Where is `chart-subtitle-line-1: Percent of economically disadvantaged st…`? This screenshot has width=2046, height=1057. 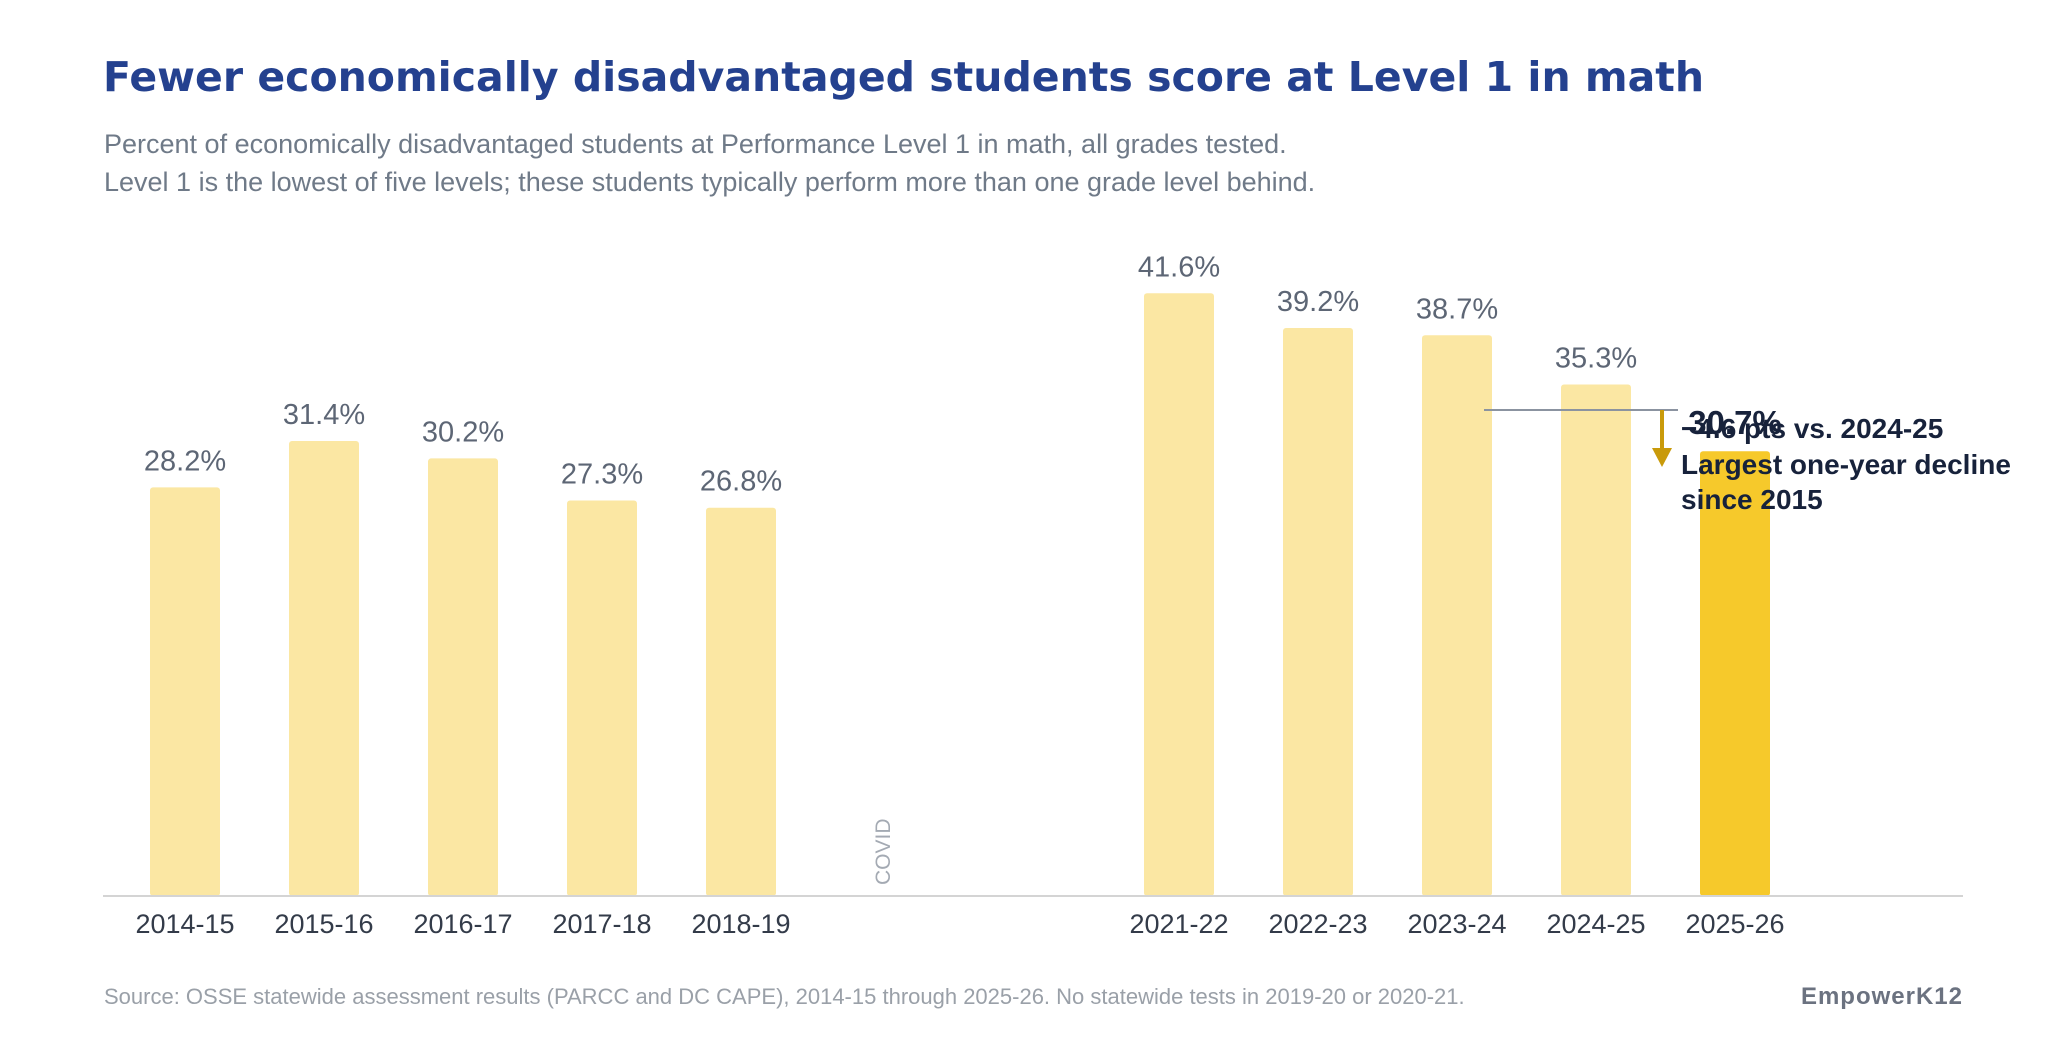
chart-subtitle-line-1: Percent of economically disadvantaged st… is located at coordinates (695, 144).